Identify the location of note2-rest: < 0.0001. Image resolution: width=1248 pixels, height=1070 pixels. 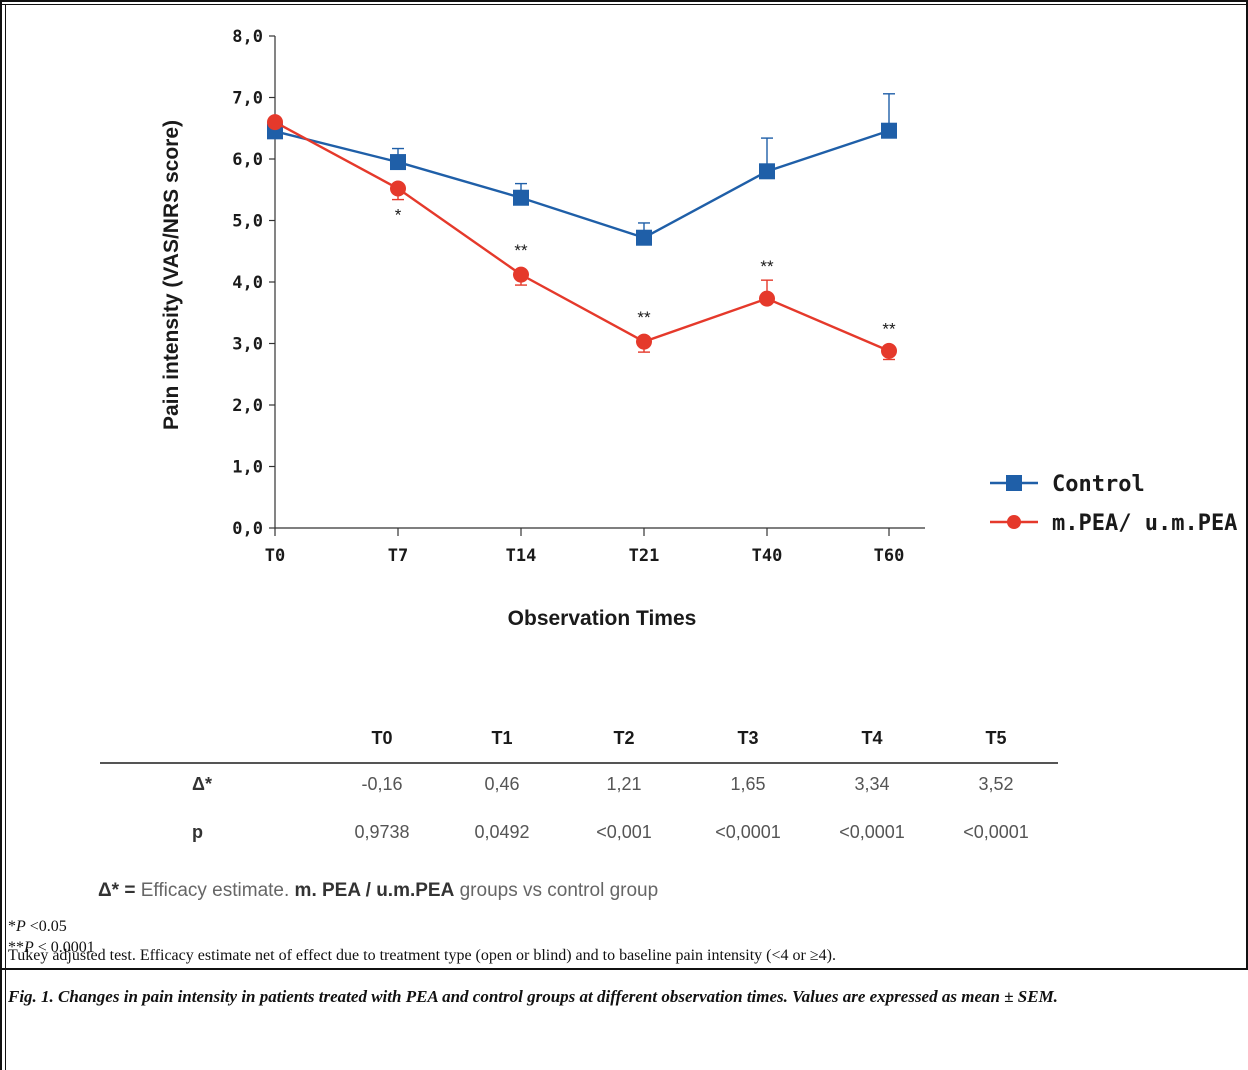
(64, 947).